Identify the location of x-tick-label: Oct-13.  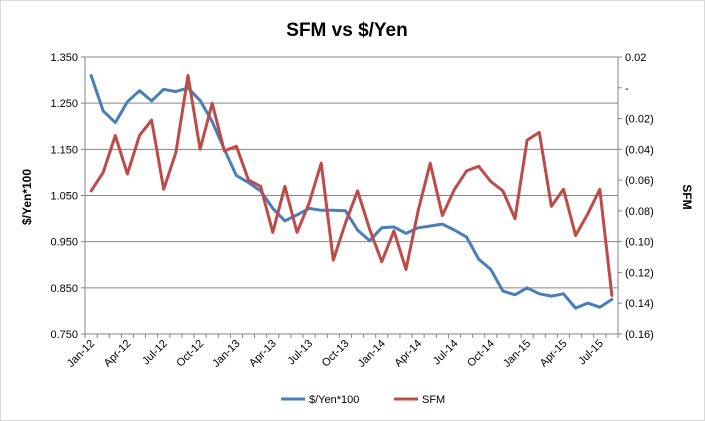
(336, 354).